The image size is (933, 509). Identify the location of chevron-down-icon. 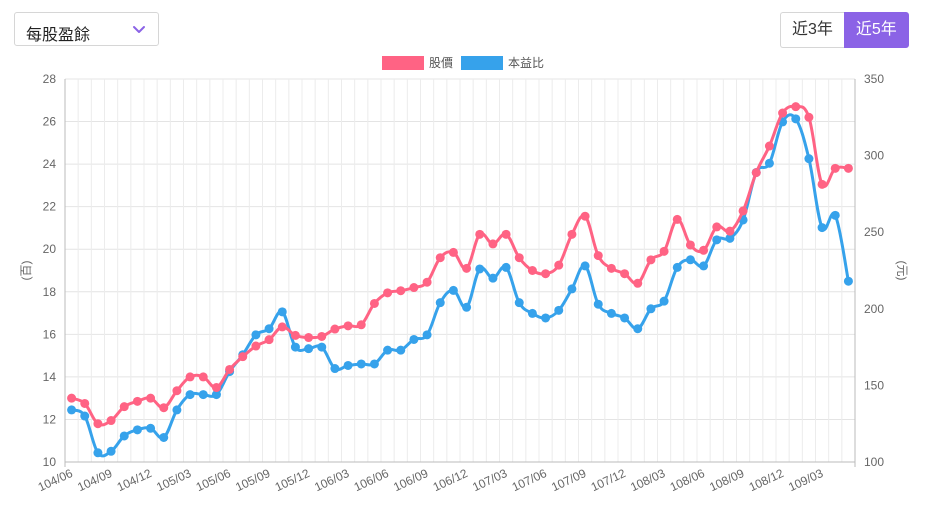
(139, 29).